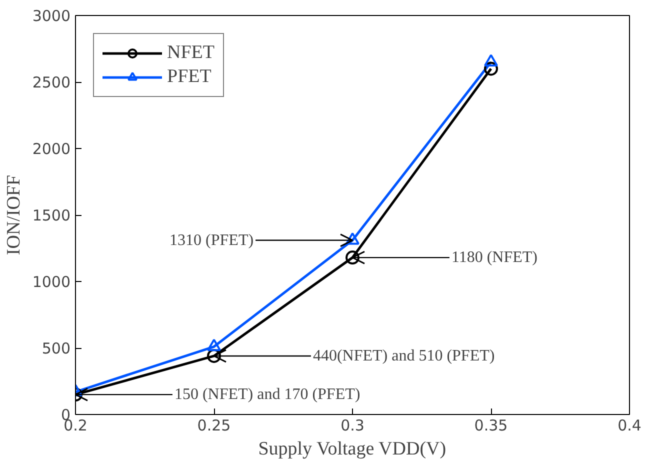  Describe the element at coordinates (491, 425) in the screenshot. I see `x-tick-label: 0.35` at that location.